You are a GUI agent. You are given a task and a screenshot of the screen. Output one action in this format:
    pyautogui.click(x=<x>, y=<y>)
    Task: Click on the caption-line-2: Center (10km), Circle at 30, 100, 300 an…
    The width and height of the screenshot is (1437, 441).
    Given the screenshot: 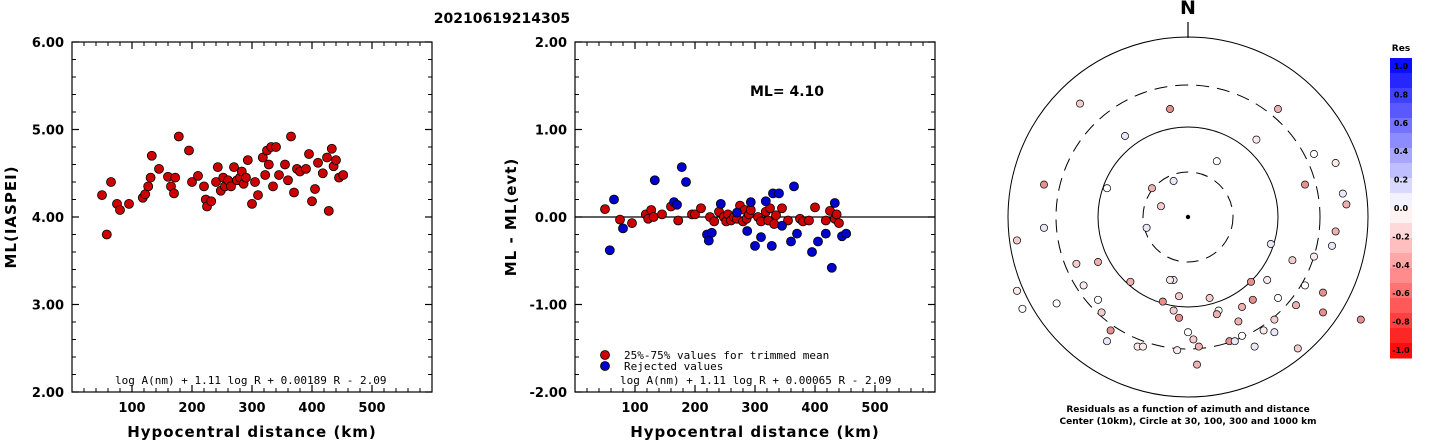 What is the action you would take?
    pyautogui.click(x=1188, y=422)
    